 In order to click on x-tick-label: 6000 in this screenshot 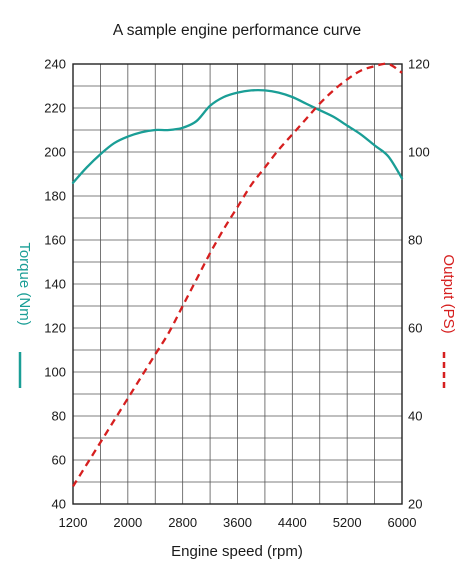, I will do `click(402, 522)`.